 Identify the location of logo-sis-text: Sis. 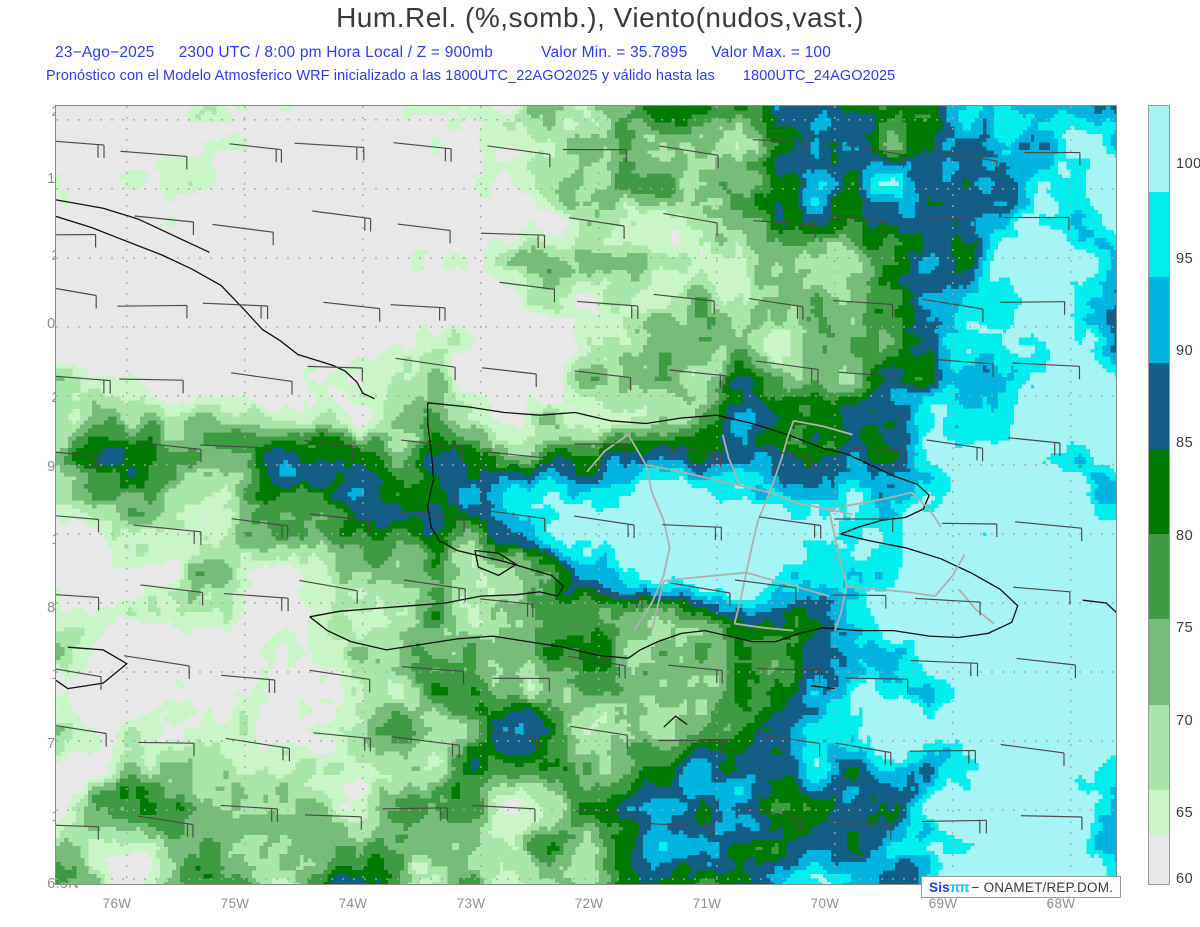
(939, 887).